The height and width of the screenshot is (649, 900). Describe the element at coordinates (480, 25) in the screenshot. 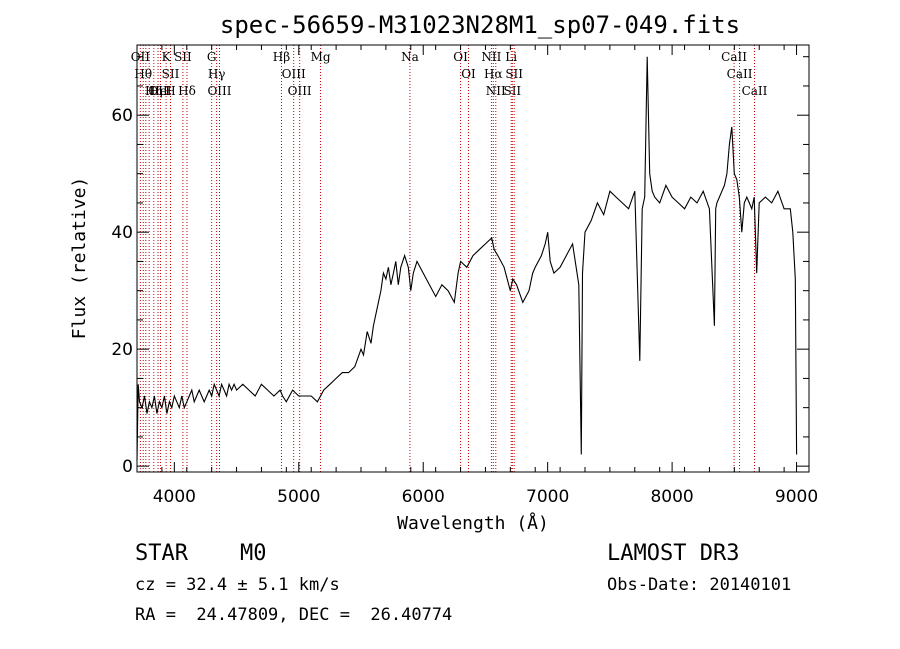

I see `chart-title: spec-56659-M31023N28M1_sp07-049.fits` at that location.